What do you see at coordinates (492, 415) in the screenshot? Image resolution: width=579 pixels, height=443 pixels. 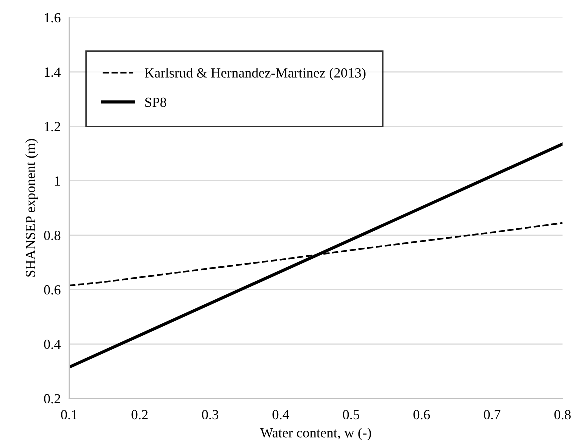 I see `x-tick-label: 0.7` at bounding box center [492, 415].